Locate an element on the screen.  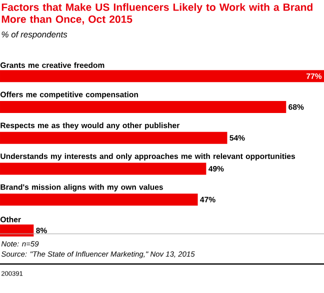
chart-title: Factors that Make US Influencers Likely to Work with a Brand More than Once, Oct 2015 is located at coordinates (157, 13).